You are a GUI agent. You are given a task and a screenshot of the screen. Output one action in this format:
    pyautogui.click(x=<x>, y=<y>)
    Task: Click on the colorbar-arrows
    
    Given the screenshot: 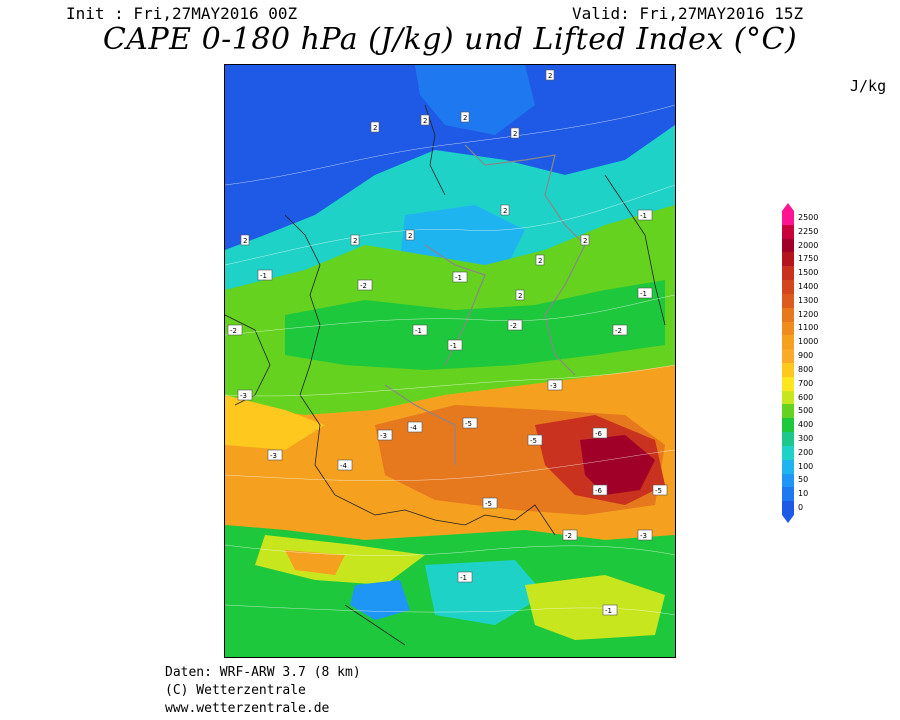 What is the action you would take?
    pyautogui.click(x=788, y=363)
    